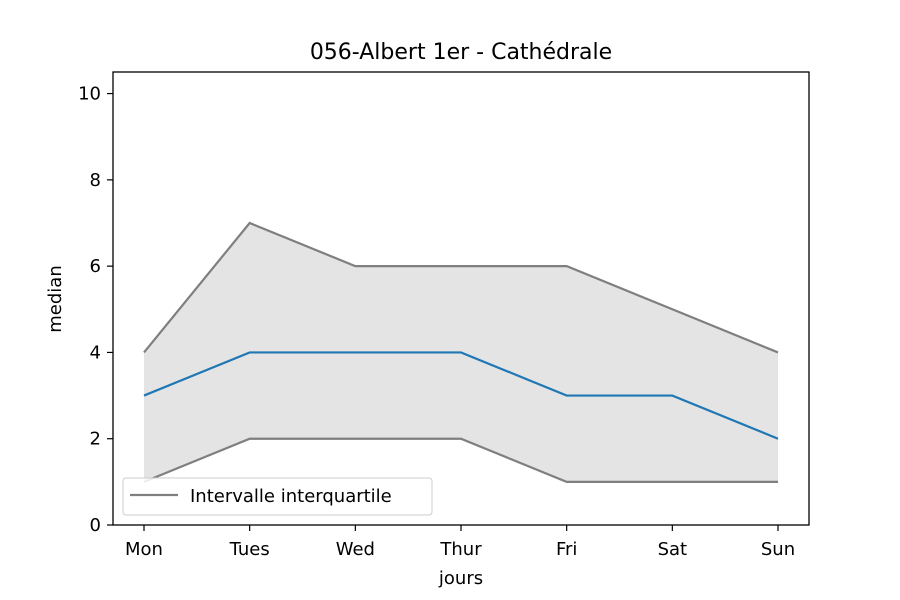 The image size is (900, 600). What do you see at coordinates (95, 180) in the screenshot?
I see `y-tick-label: 8` at bounding box center [95, 180].